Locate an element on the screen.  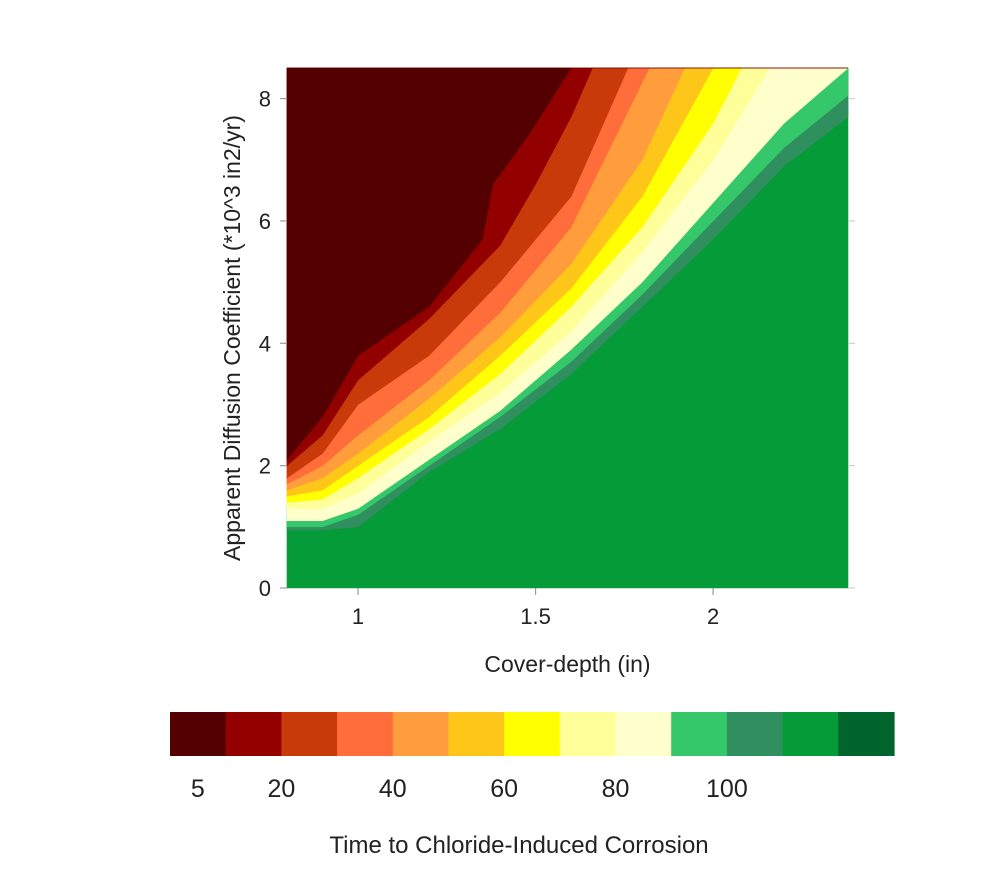
x-tick-label: 1.5 is located at coordinates (535, 616).